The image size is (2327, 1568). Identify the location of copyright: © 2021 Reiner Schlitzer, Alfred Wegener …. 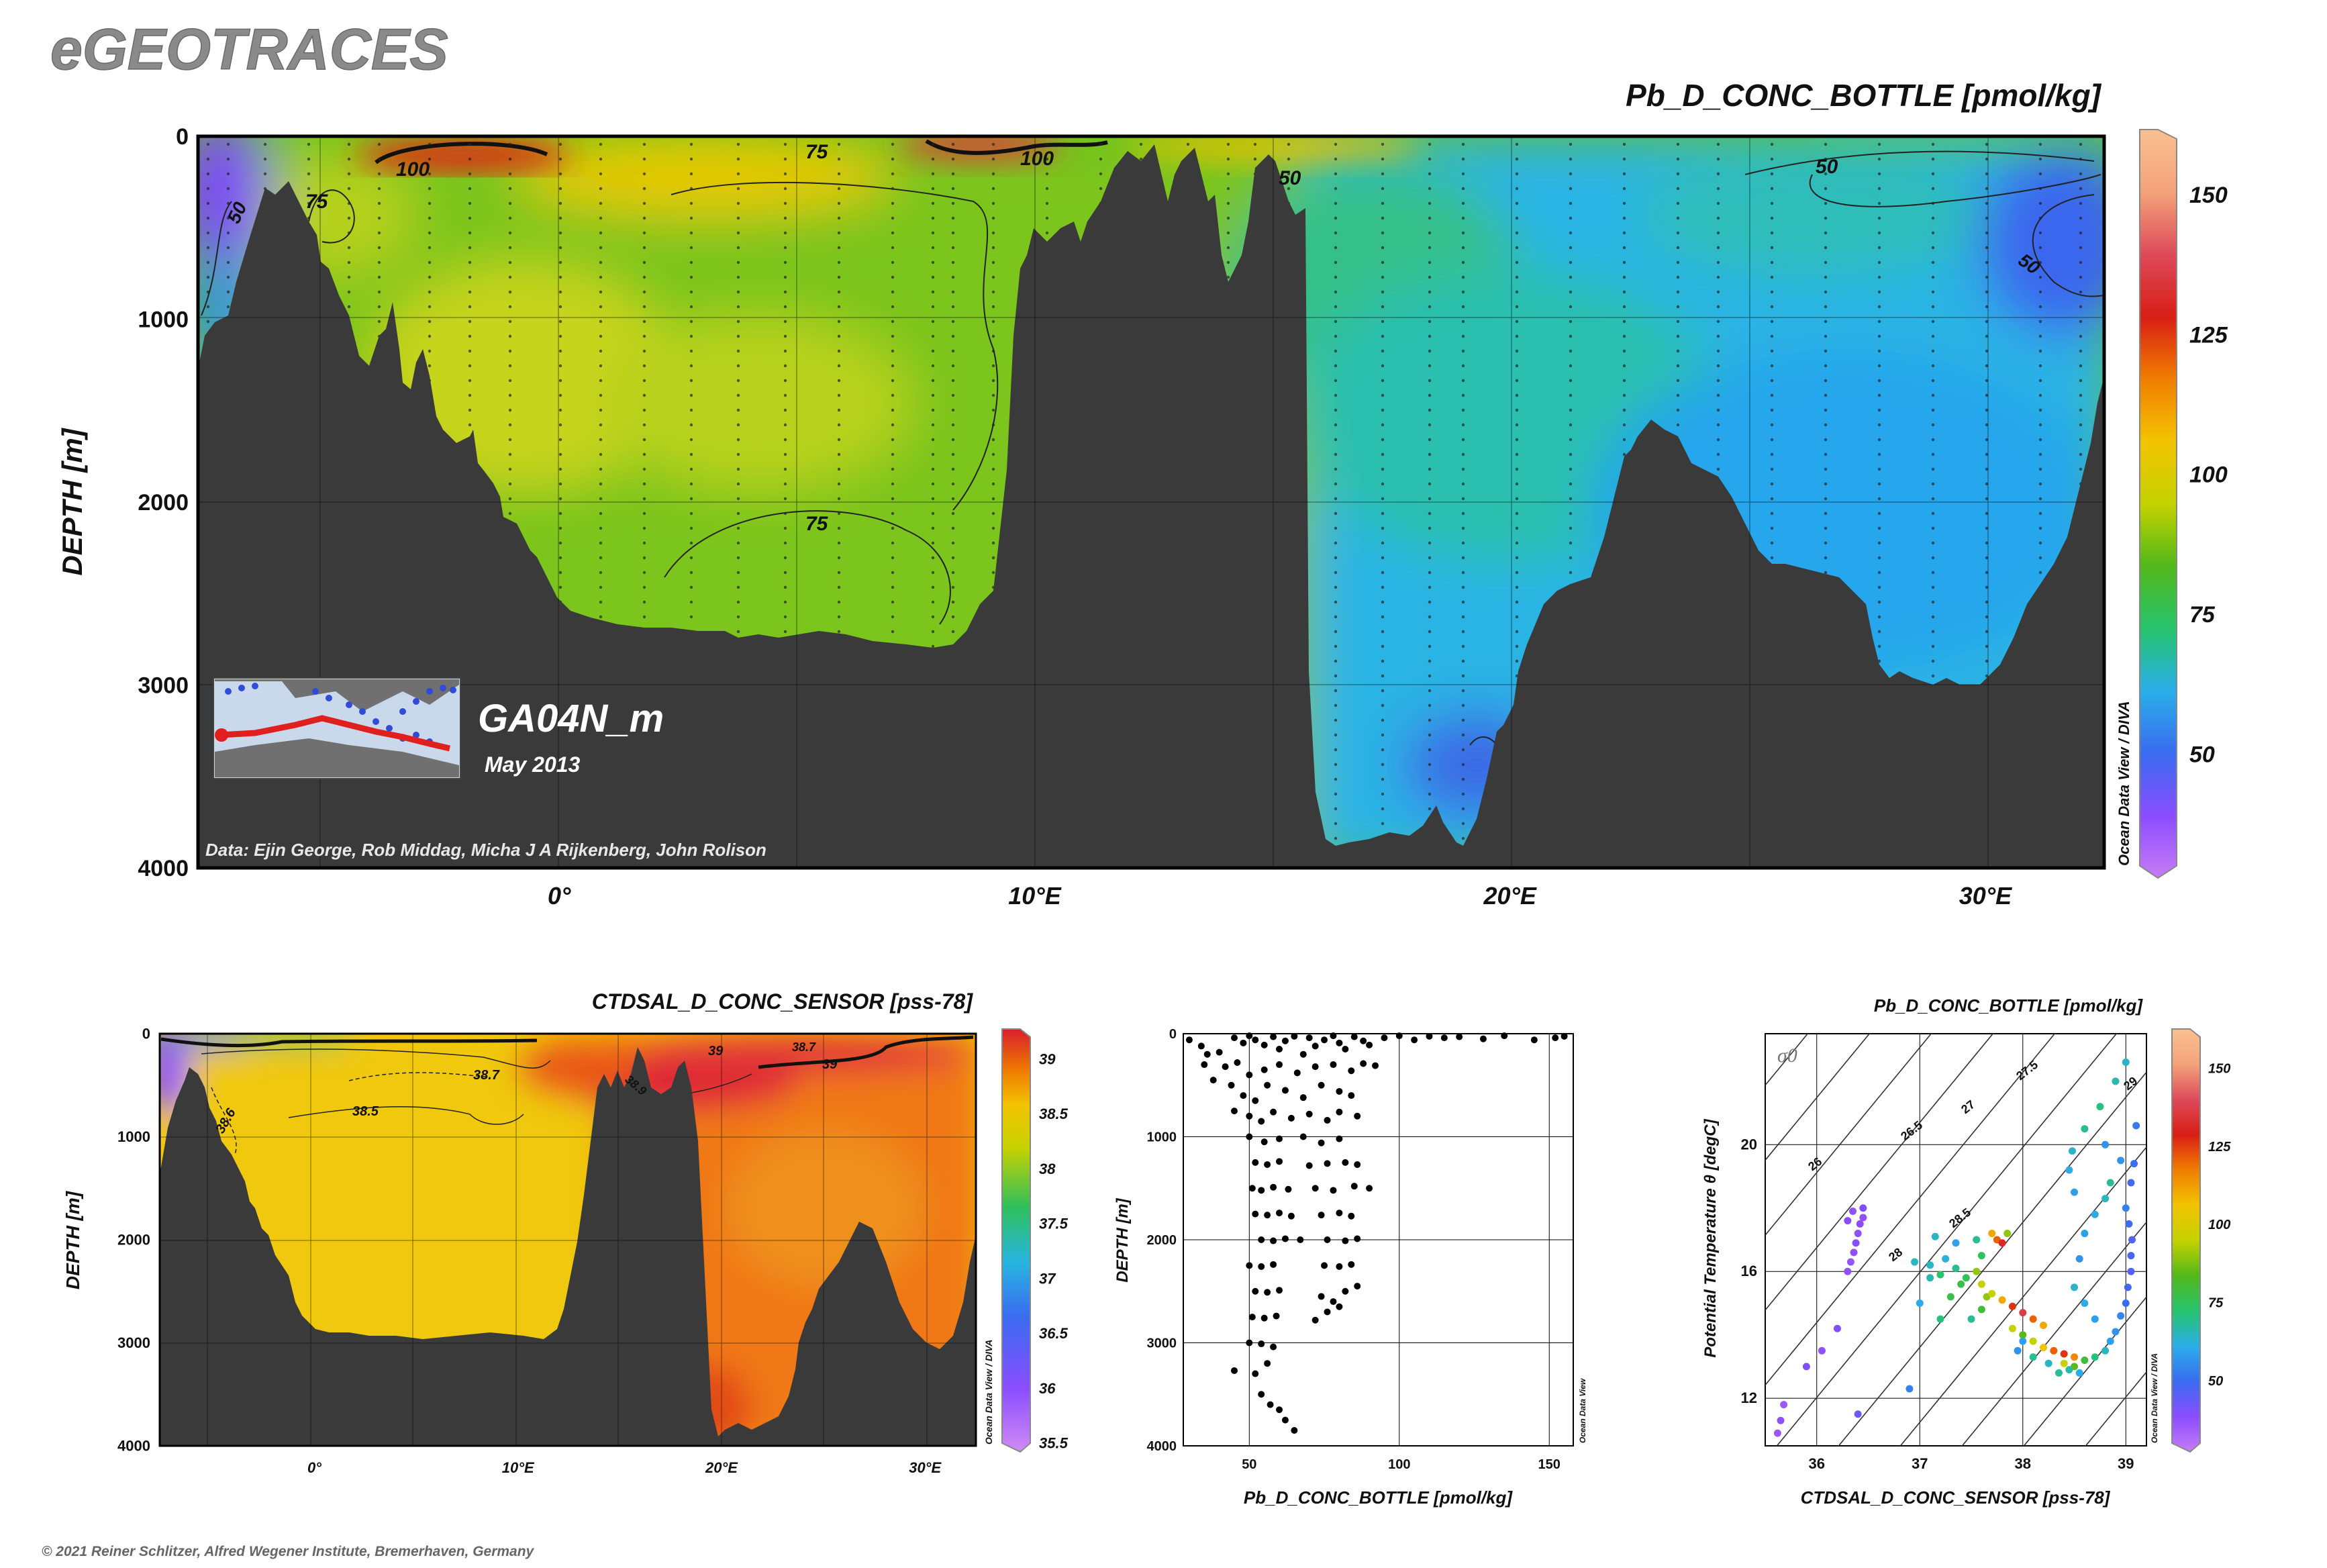
(288, 1551).